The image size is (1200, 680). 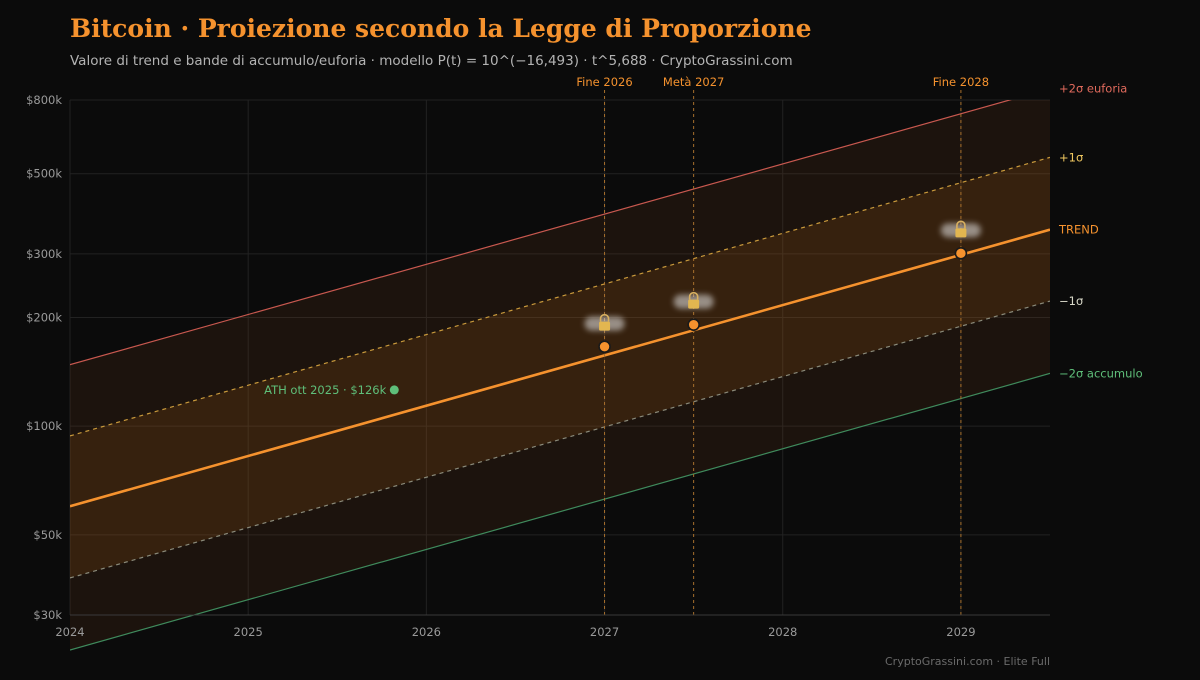 I want to click on x-tick-label: 2026, so click(x=426, y=632).